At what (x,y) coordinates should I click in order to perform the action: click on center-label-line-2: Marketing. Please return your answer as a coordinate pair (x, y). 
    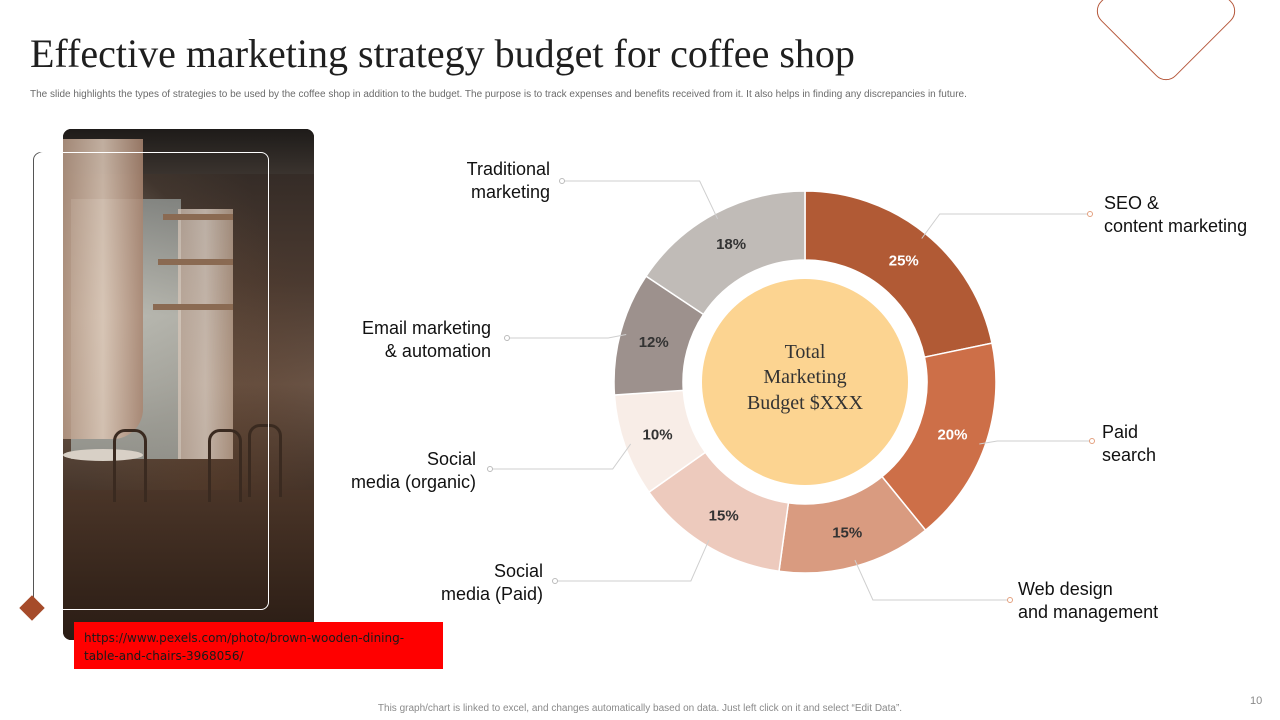
    Looking at the image, I should click on (804, 377).